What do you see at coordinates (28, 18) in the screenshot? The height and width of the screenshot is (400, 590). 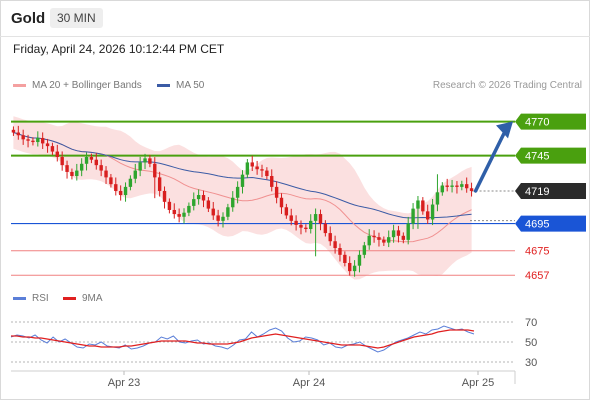 I see `symbol-title: Gold` at bounding box center [28, 18].